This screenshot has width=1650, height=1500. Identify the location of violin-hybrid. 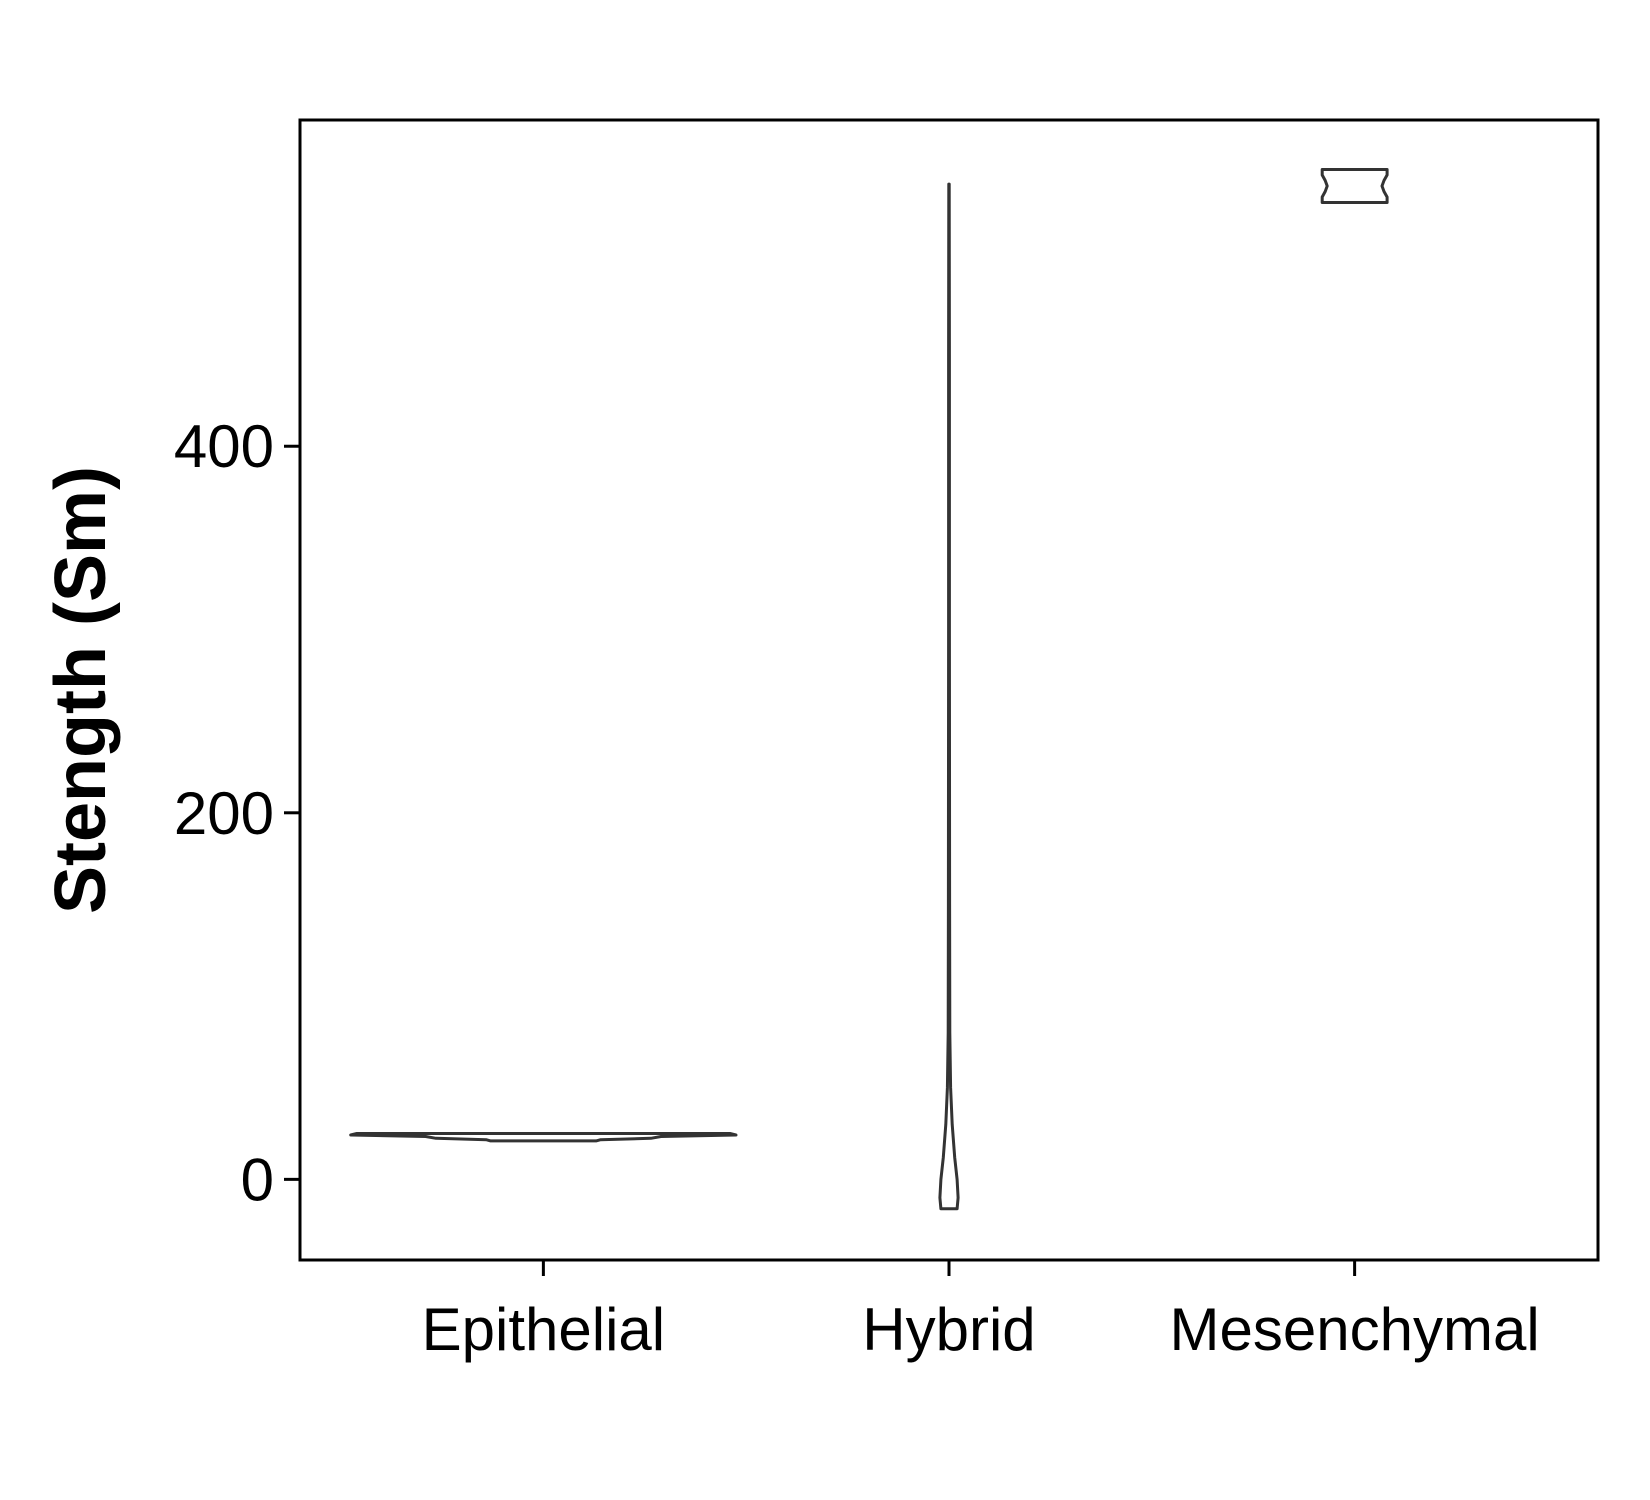
(949, 696).